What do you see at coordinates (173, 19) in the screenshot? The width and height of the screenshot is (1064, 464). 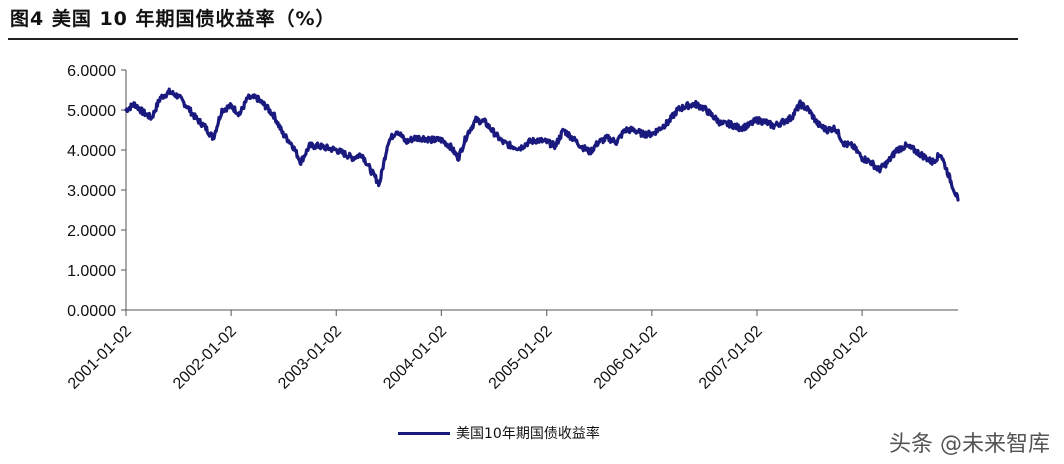 I see `figure-title: 图4 美国 10 年期国债收益率（%）` at bounding box center [173, 19].